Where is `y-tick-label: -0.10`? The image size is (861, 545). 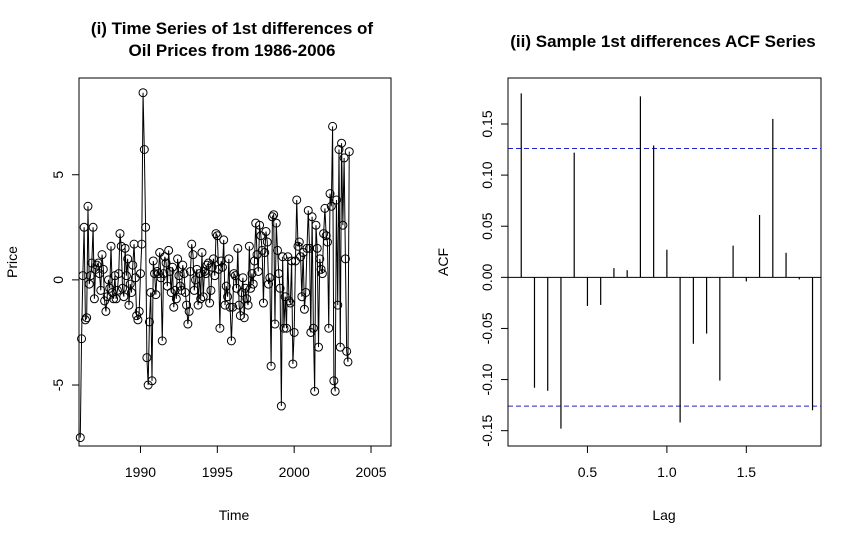
y-tick-label: -0.10 is located at coordinates (487, 379).